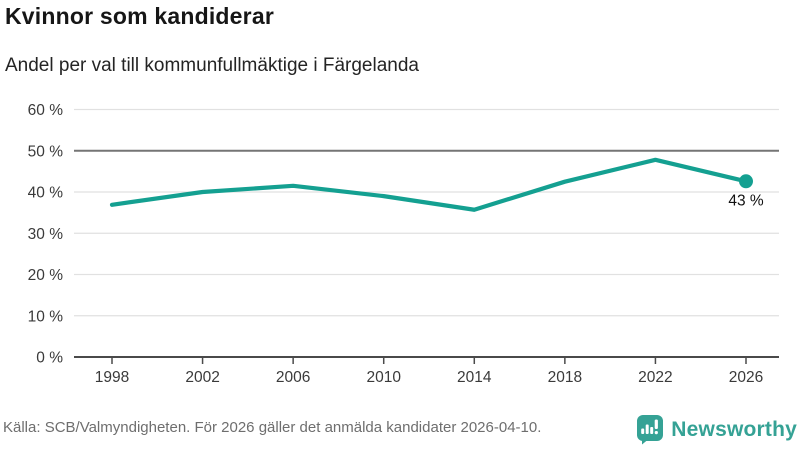 Image resolution: width=800 pixels, height=450 pixels. What do you see at coordinates (429, 184) in the screenshot?
I see `data-line` at bounding box center [429, 184].